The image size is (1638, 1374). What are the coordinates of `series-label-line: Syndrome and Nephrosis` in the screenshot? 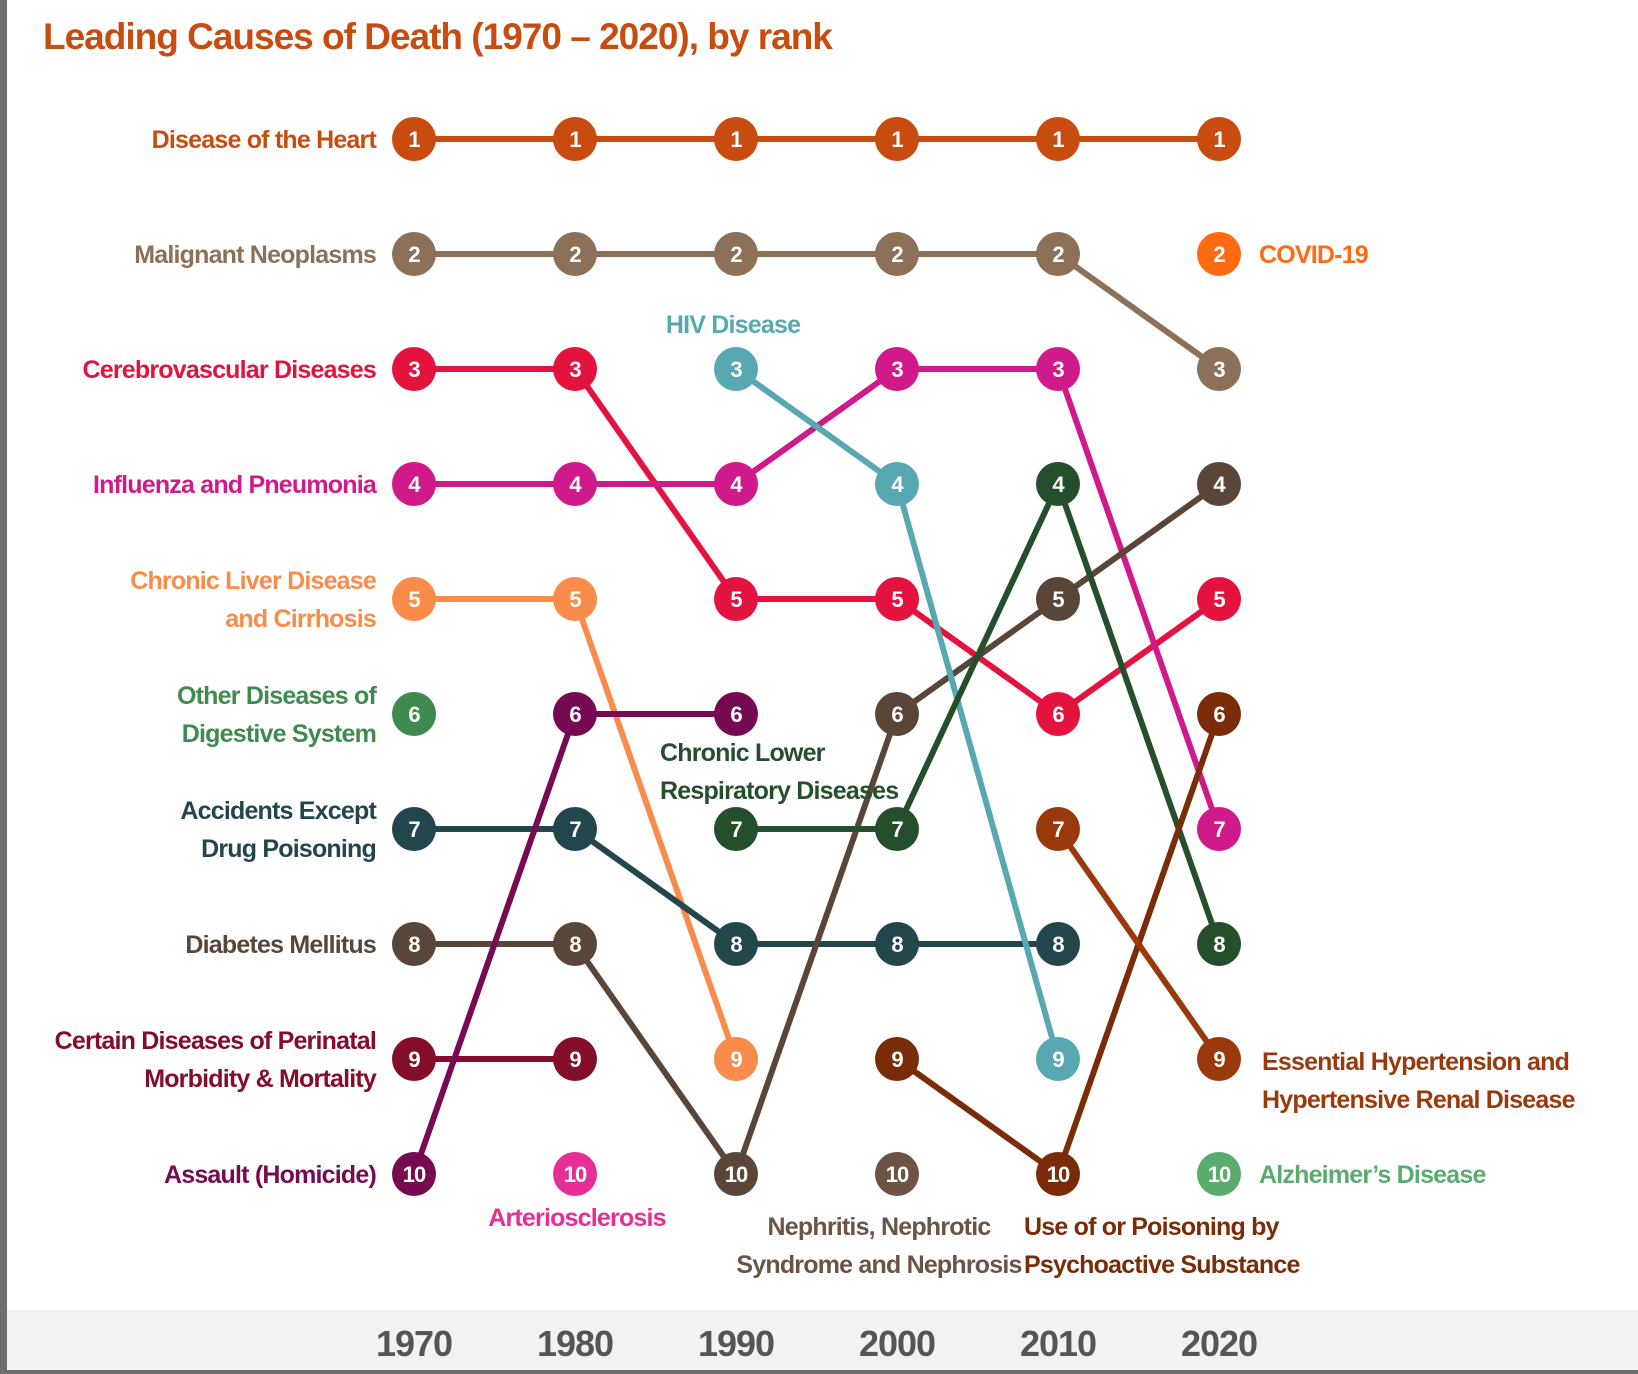 It's located at (878, 1265).